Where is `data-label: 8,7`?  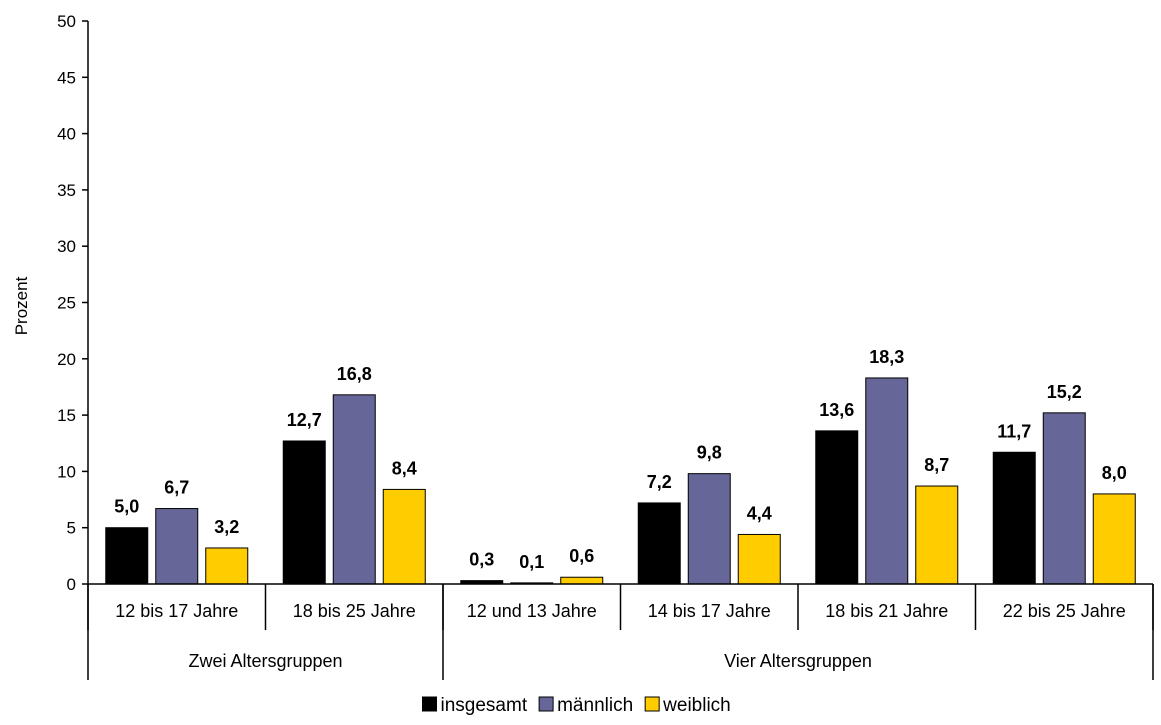
data-label: 8,7 is located at coordinates (936, 465).